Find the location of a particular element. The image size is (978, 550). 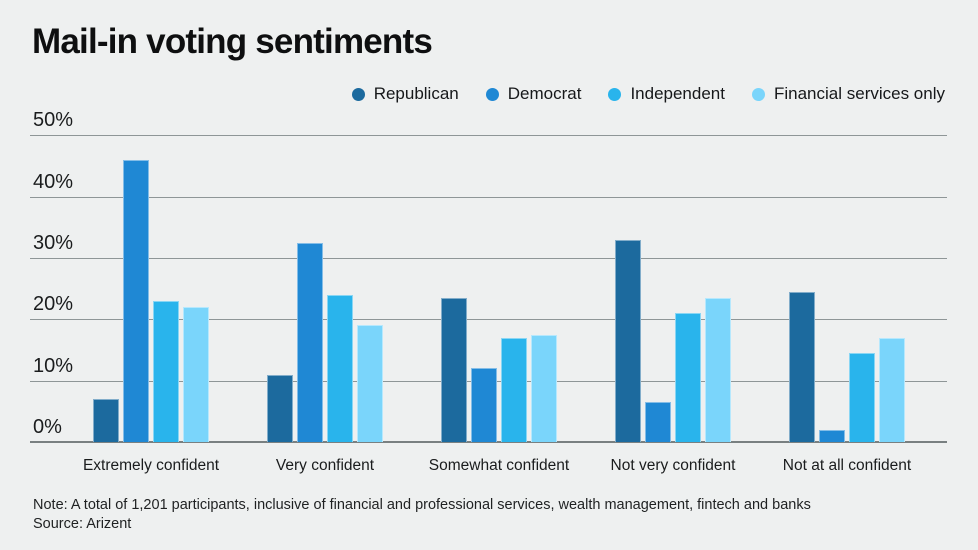

bar-independent-not-at-all-confident is located at coordinates (862, 397).